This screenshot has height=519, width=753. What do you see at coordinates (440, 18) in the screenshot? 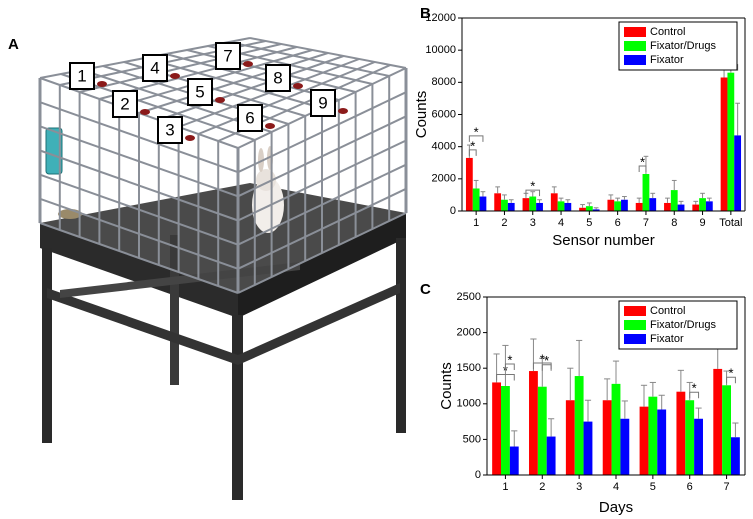
I see `y-tick-label: 12000` at bounding box center [440, 18].